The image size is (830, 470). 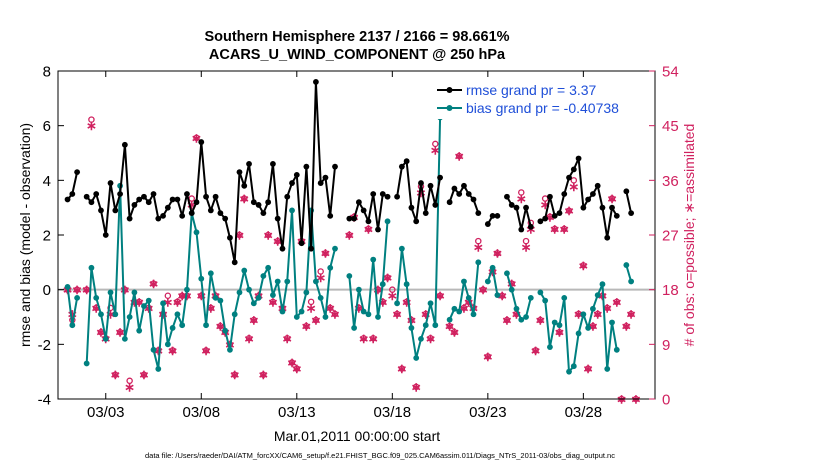 What do you see at coordinates (540, 100) in the screenshot?
I see `legend-box` at bounding box center [540, 100].